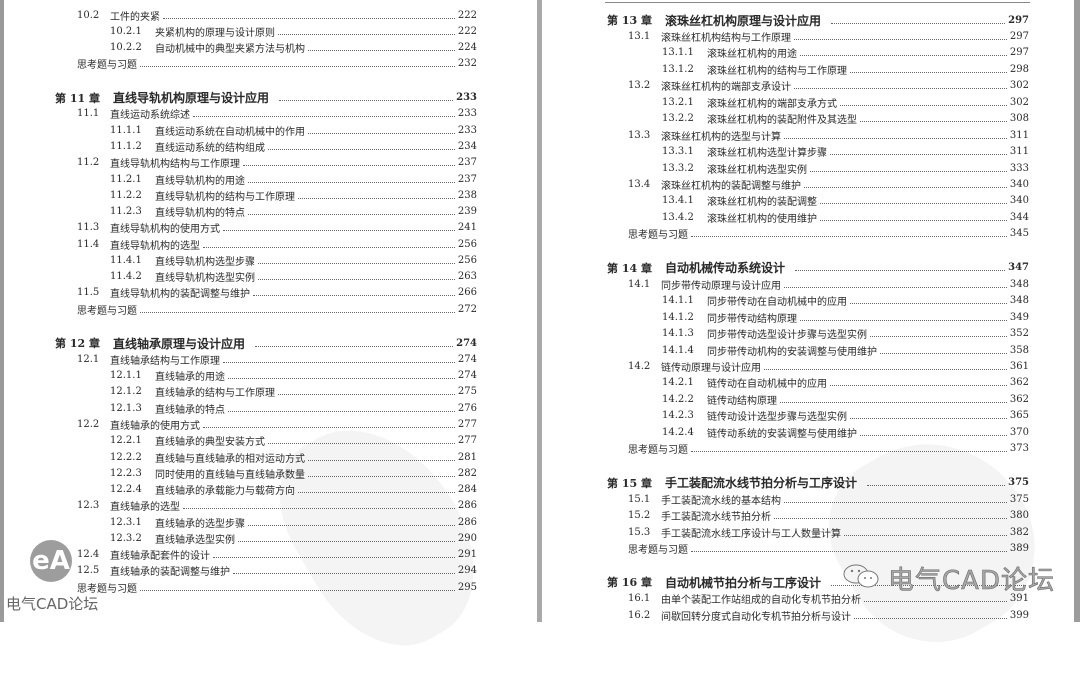 The height and width of the screenshot is (675, 1080). I want to click on entry-number: 11.4.2, so click(126, 277).